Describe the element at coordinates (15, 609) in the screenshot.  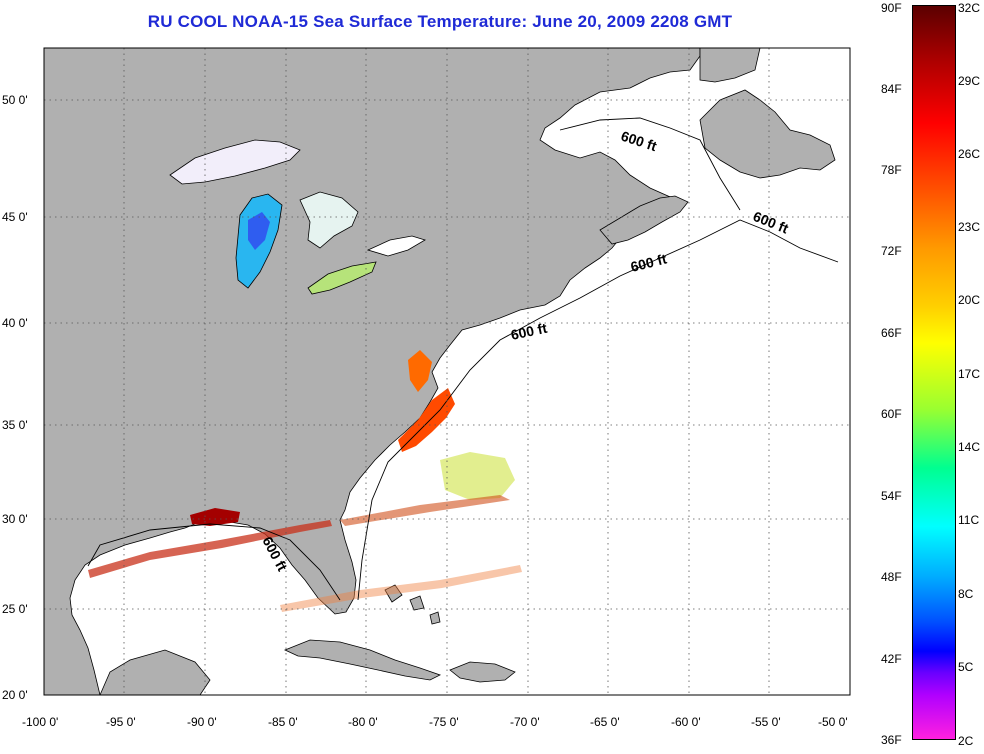
I see `lat-label: 25 0'` at that location.